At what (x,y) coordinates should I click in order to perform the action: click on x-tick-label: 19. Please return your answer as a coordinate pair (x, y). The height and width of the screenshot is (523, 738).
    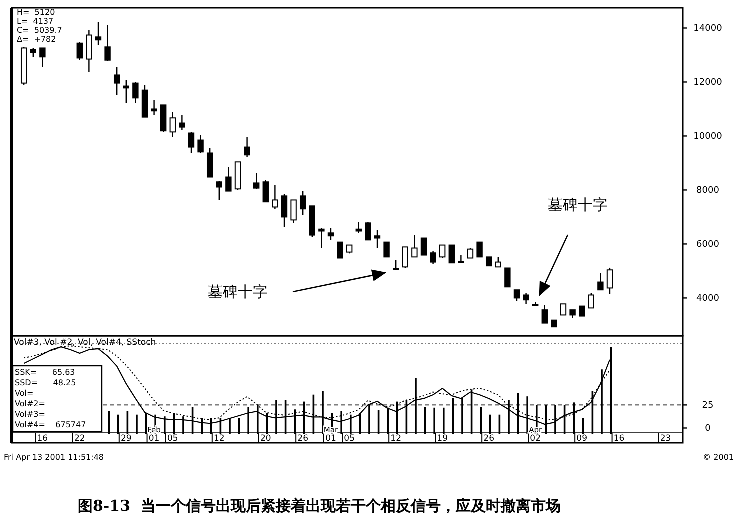
    Looking at the image, I should click on (442, 439).